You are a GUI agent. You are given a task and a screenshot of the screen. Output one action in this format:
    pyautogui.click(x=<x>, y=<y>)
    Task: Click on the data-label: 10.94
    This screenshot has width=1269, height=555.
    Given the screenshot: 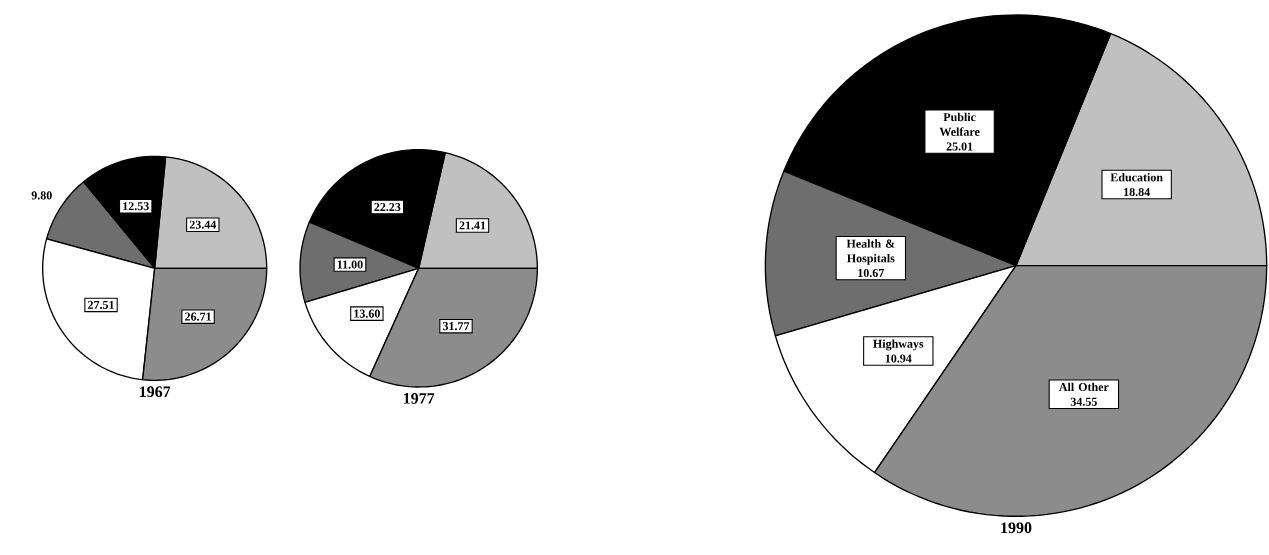 What is the action you would take?
    pyautogui.click(x=898, y=358)
    